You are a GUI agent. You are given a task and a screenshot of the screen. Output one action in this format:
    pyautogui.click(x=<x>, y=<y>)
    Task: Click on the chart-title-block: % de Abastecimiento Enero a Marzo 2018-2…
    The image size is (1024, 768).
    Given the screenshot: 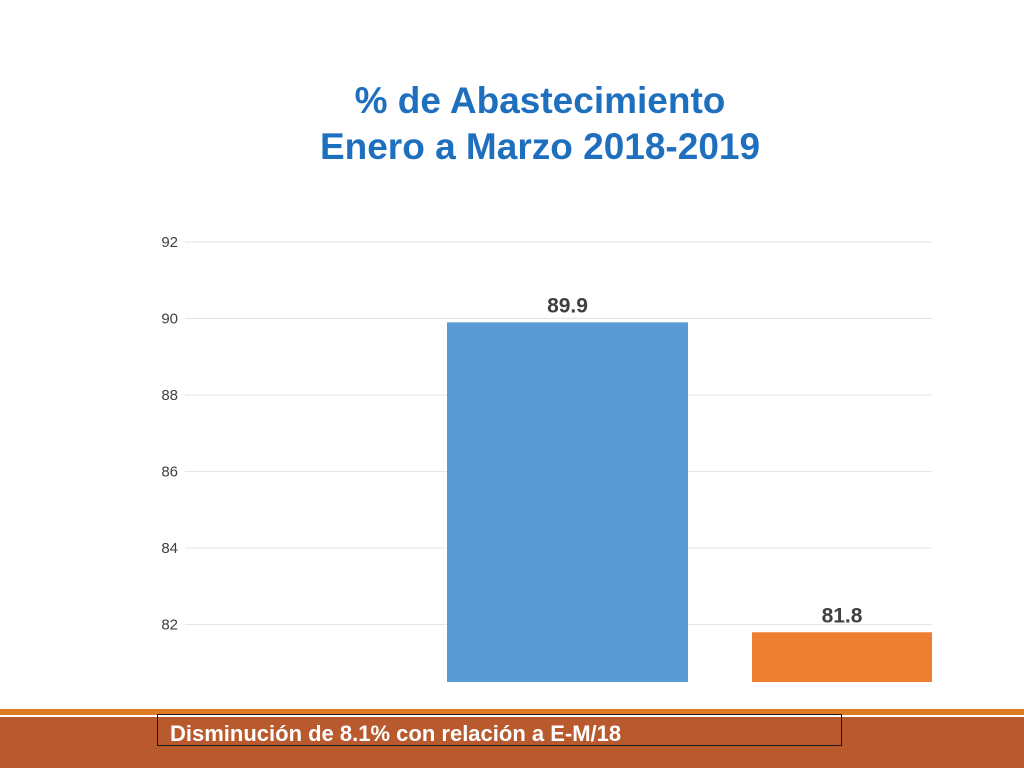 What is the action you would take?
    pyautogui.click(x=540, y=124)
    